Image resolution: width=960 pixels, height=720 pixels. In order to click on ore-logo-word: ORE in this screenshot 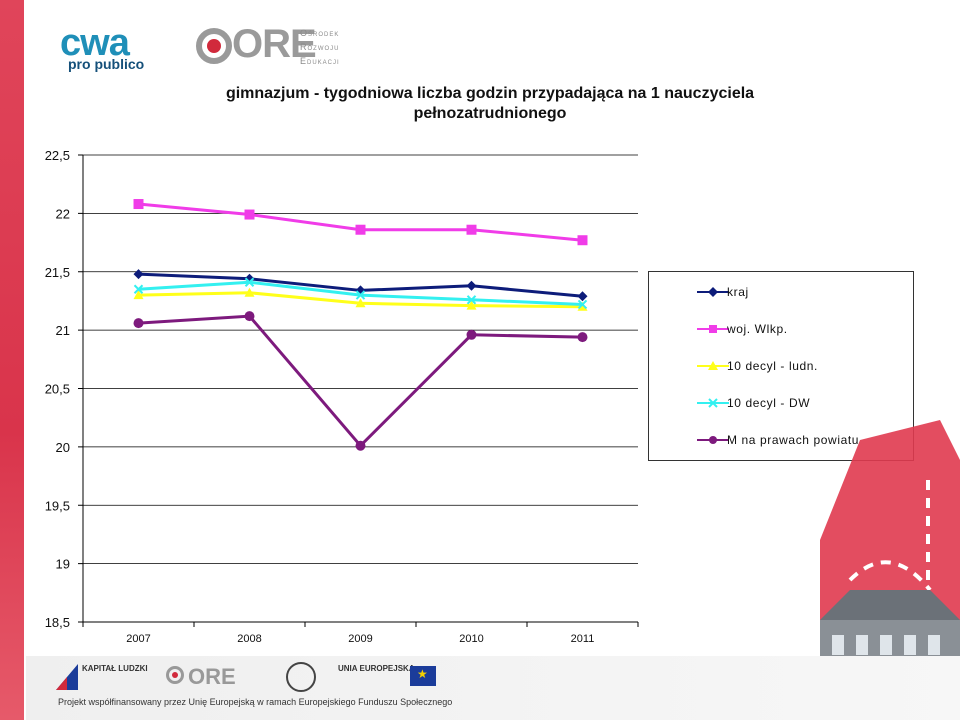, I will do `click(274, 44)`.